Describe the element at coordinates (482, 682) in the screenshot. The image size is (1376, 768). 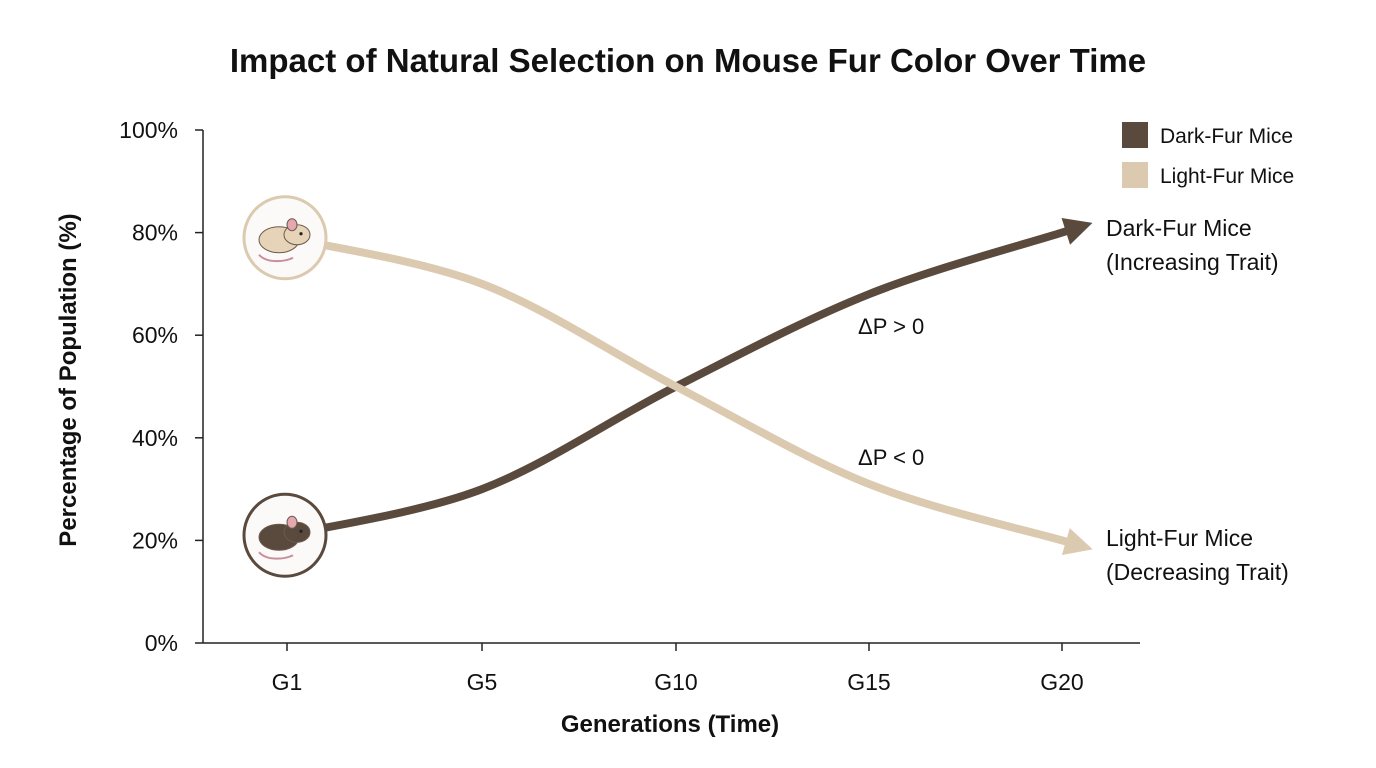
I see `x-tick-label: G5` at that location.